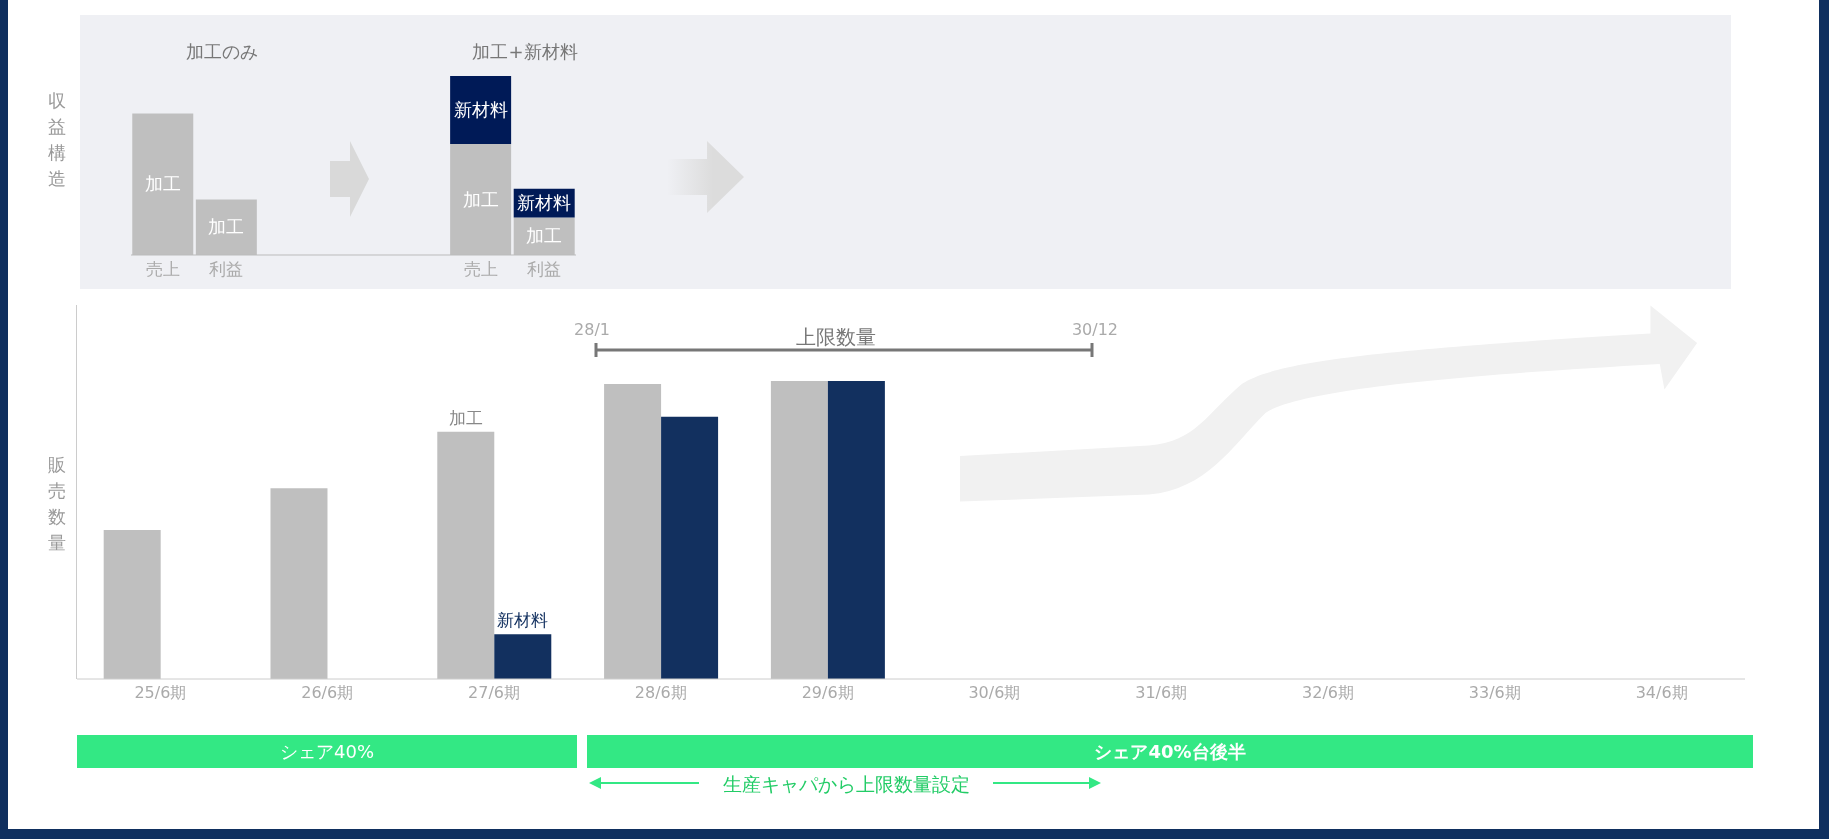 Image resolution: width=1829 pixels, height=839 pixels. Describe the element at coordinates (1095, 329) in the screenshot. I see `text: 30/12` at that location.